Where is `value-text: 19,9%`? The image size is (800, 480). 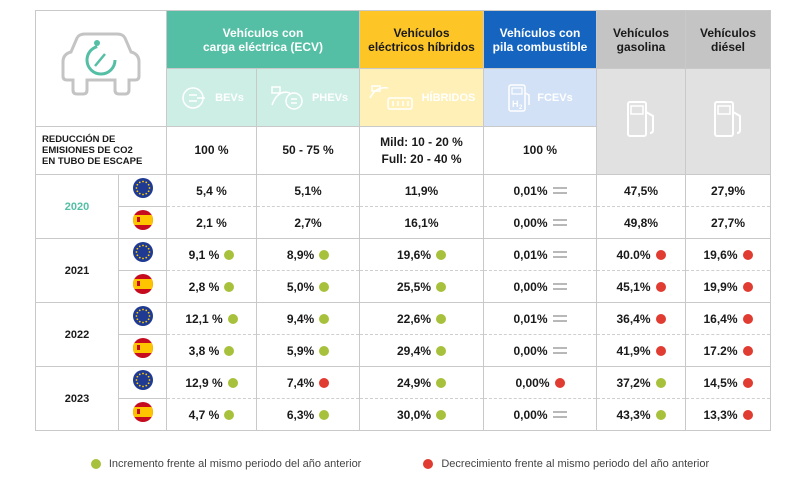 value-text: 19,9% is located at coordinates (720, 286).